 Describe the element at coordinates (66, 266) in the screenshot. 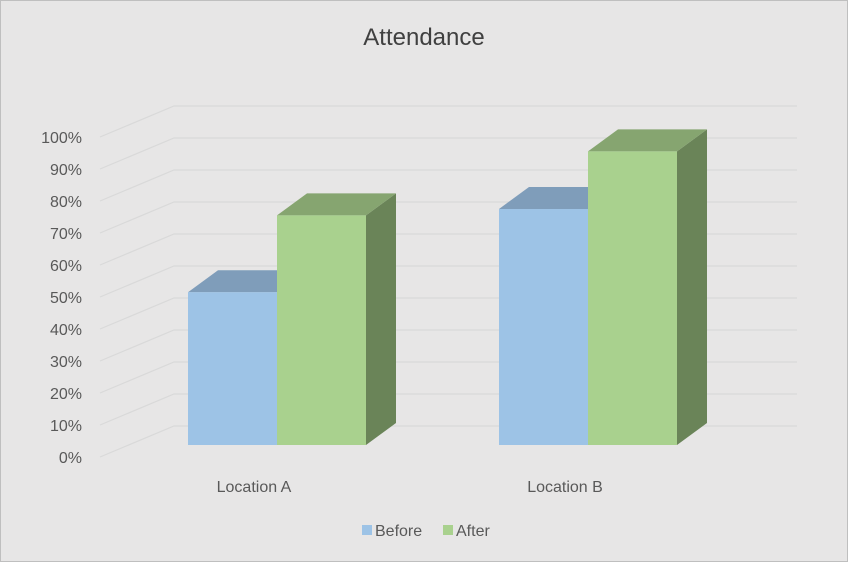

I see `y-tick-label: 60%` at that location.